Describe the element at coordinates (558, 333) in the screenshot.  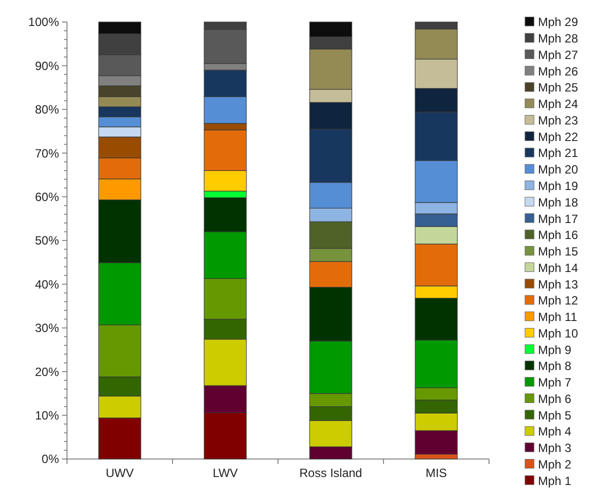
I see `legend-label: Mph 10` at that location.